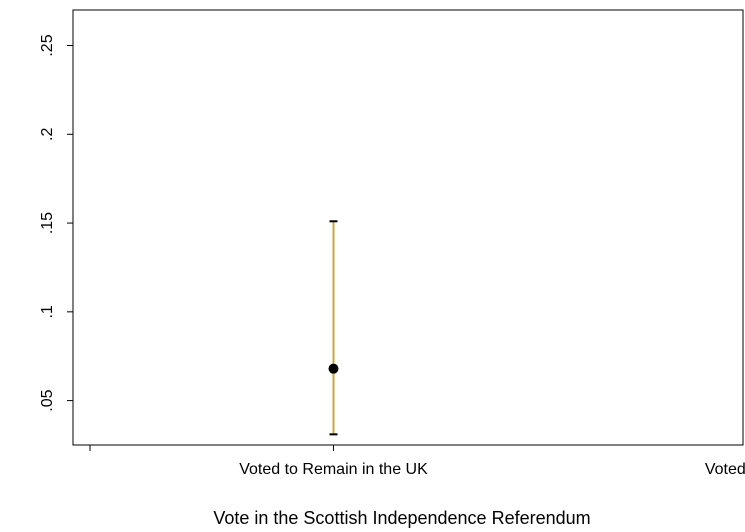  I want to click on x-tick-label: Voted for Scottish Independence, so click(725, 469).